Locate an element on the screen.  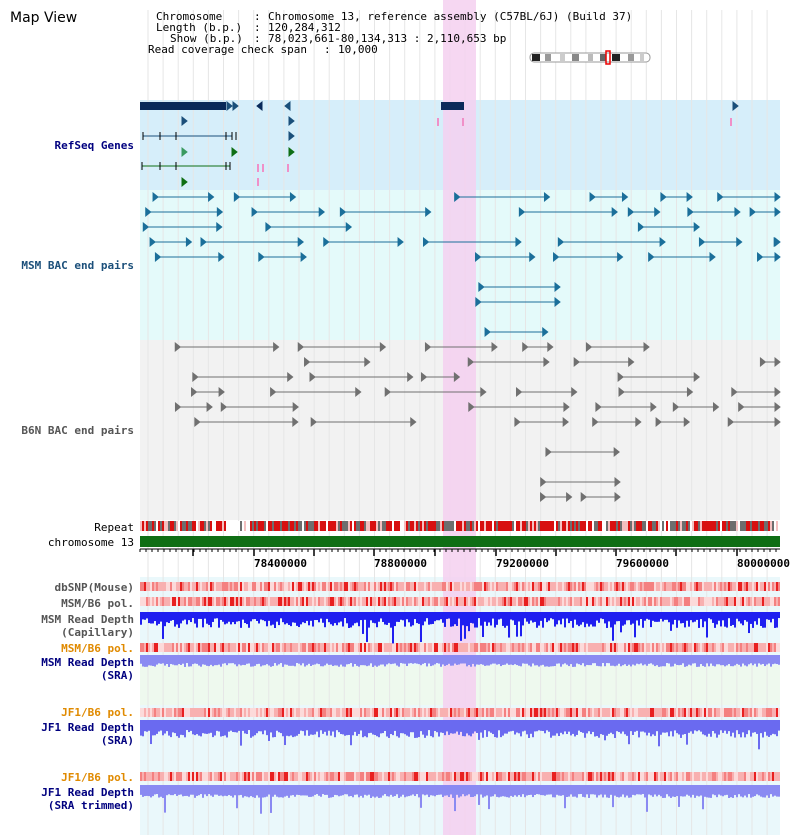
track-label-b6n-bac: B6N BAC end pairs is located at coordinates (77, 430).